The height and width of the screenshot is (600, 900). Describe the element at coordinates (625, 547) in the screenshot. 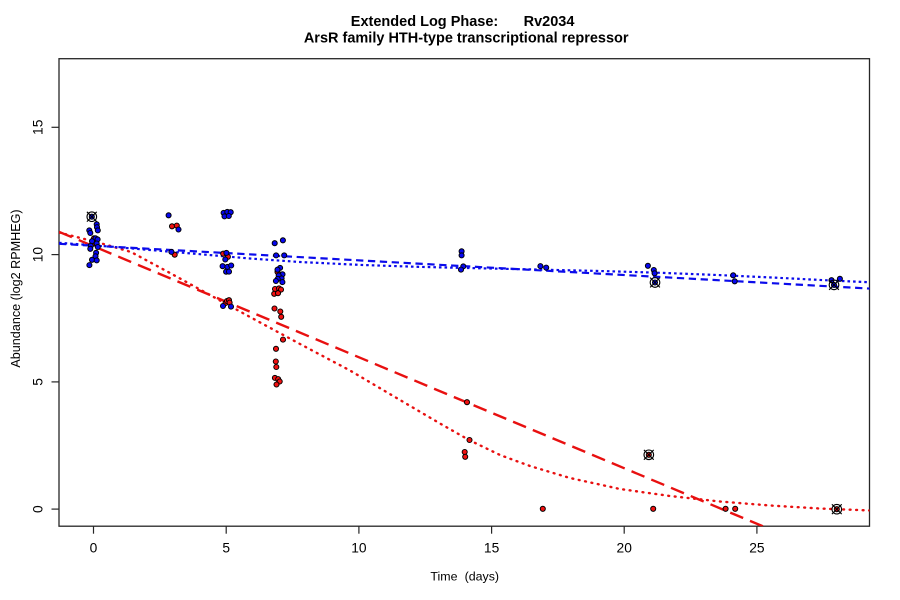

I see `svg-text: 20` at that location.